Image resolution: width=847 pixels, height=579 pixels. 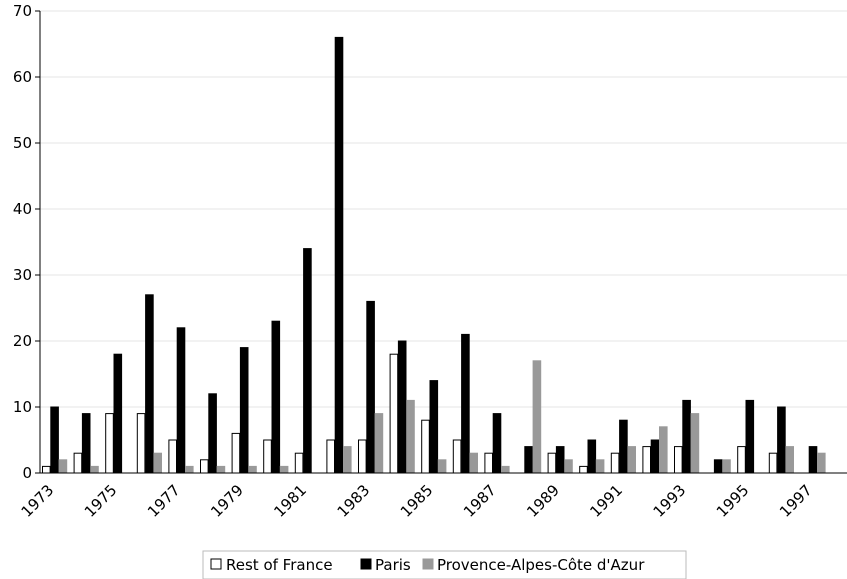 I want to click on y-tick-label: 20, so click(x=22, y=341).